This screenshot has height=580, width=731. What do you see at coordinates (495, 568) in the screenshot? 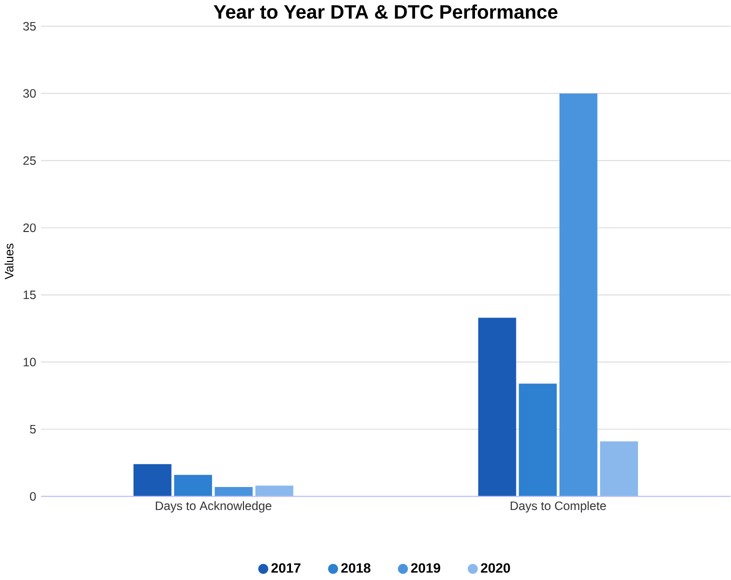
I see `legend-label: 2020` at bounding box center [495, 568].